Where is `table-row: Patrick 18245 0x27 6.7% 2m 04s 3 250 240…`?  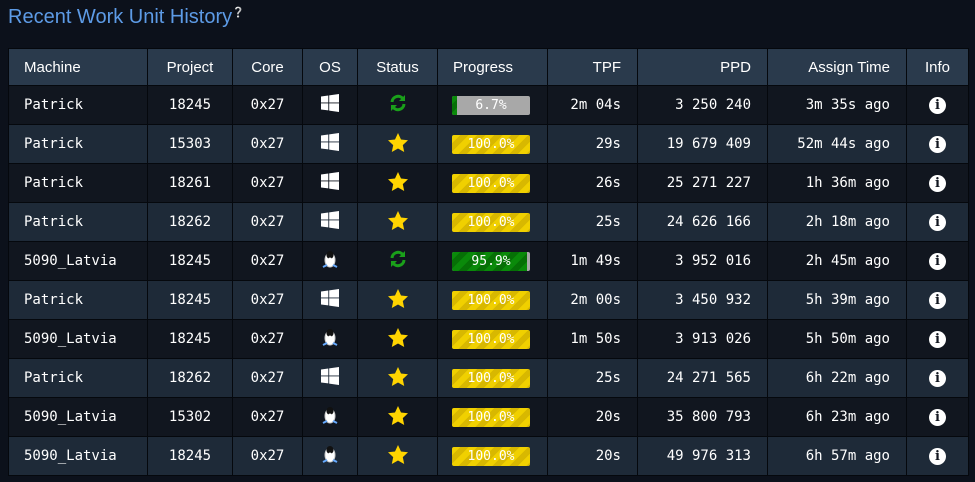 table-row: Patrick 18245 0x27 6.7% 2m 04s 3 250 240… is located at coordinates (488, 105).